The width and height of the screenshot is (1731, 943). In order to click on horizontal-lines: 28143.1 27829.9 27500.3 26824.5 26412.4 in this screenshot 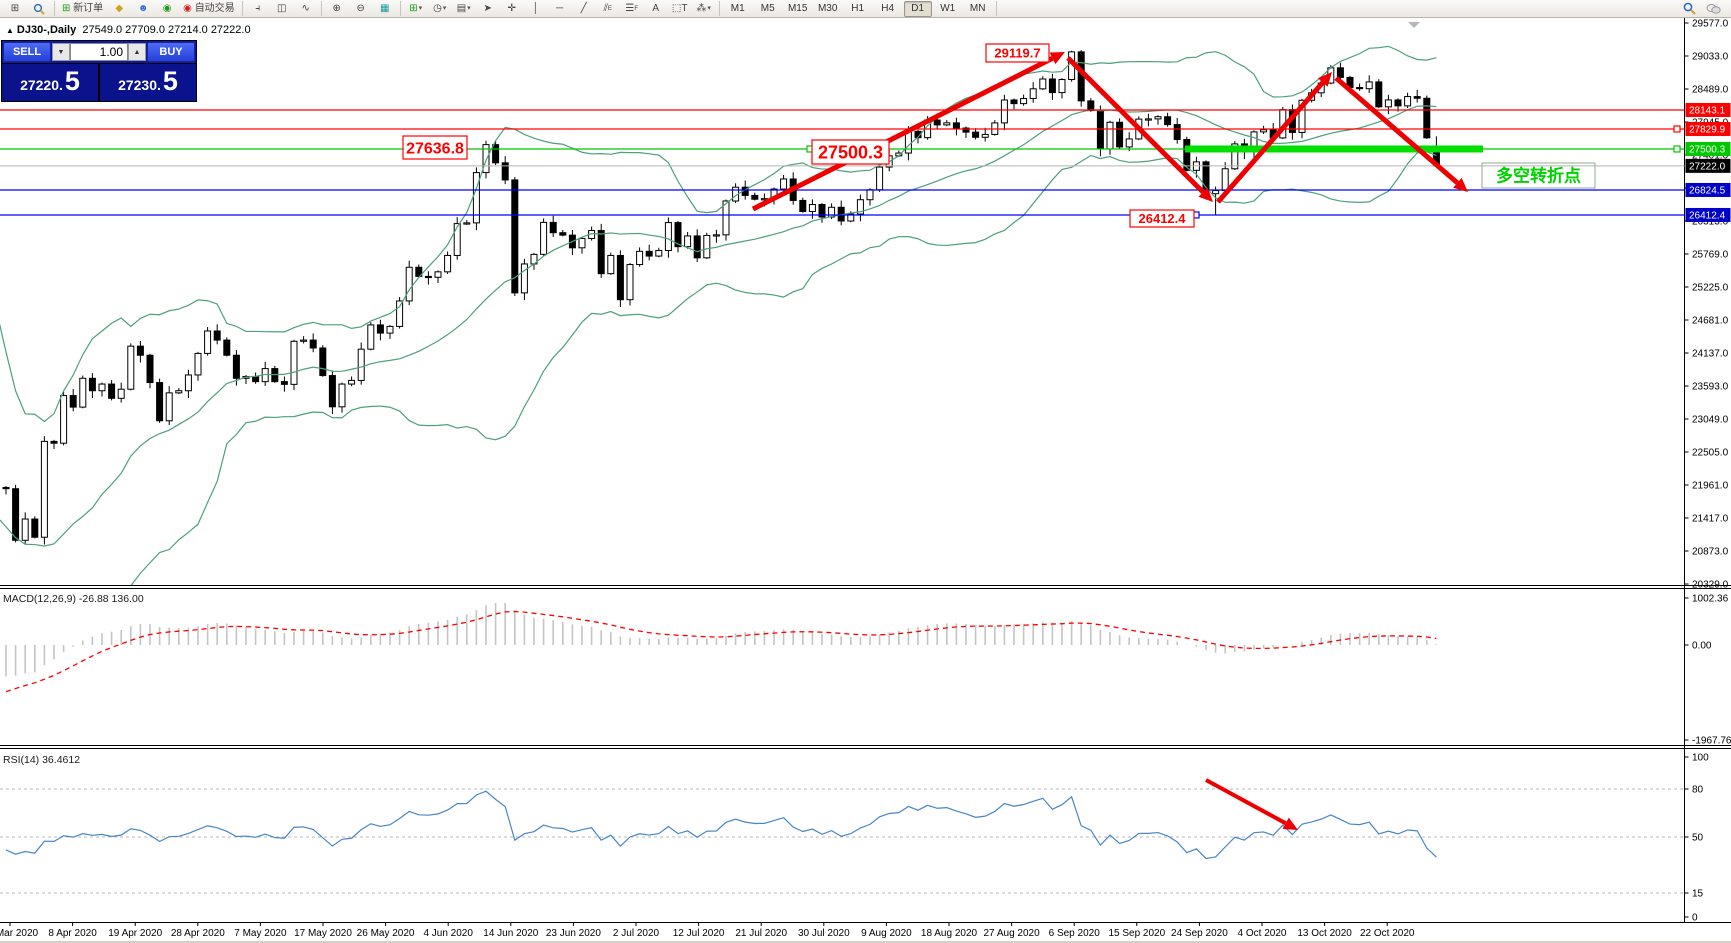, I will do `click(865, 162)`.